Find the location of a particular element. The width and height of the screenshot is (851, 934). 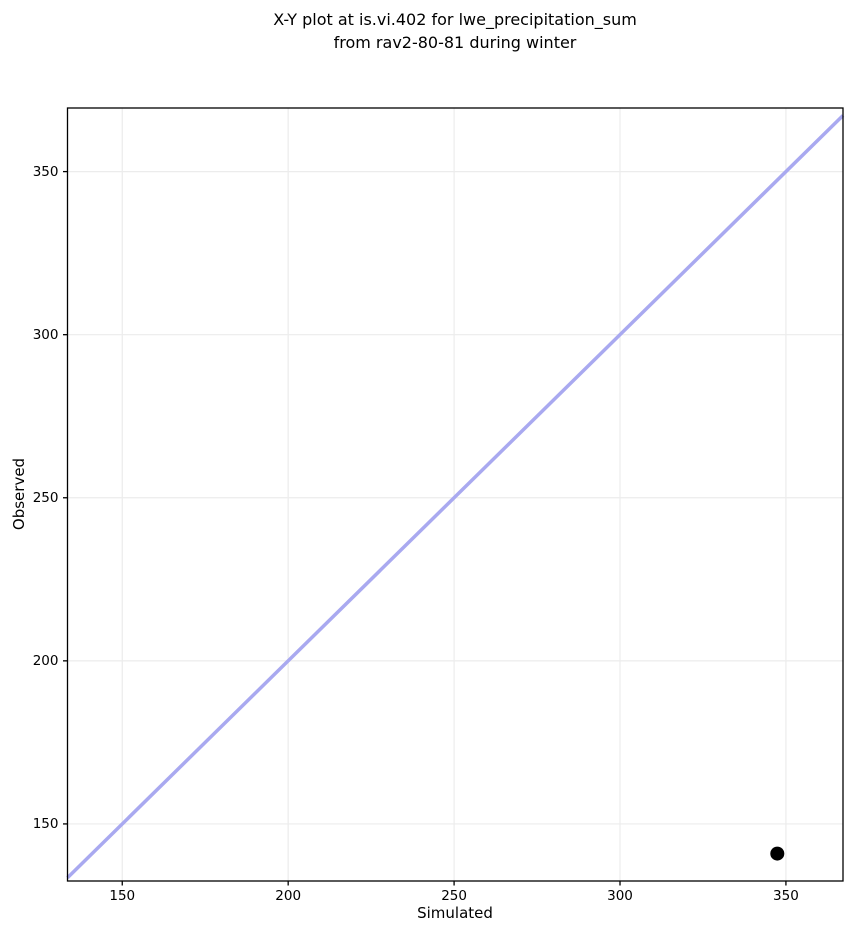

chart-title-line2: from rav2-80-81 during winter is located at coordinates (455, 42).